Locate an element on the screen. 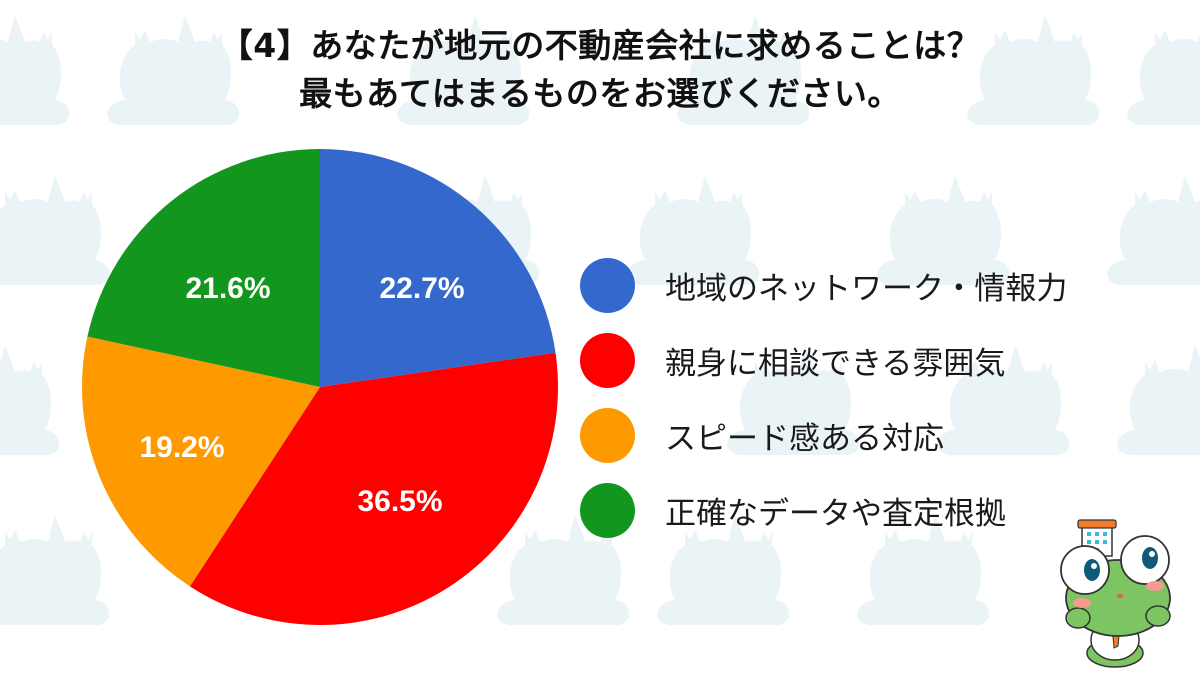  pie-slice-consultation is located at coordinates (374, 488).